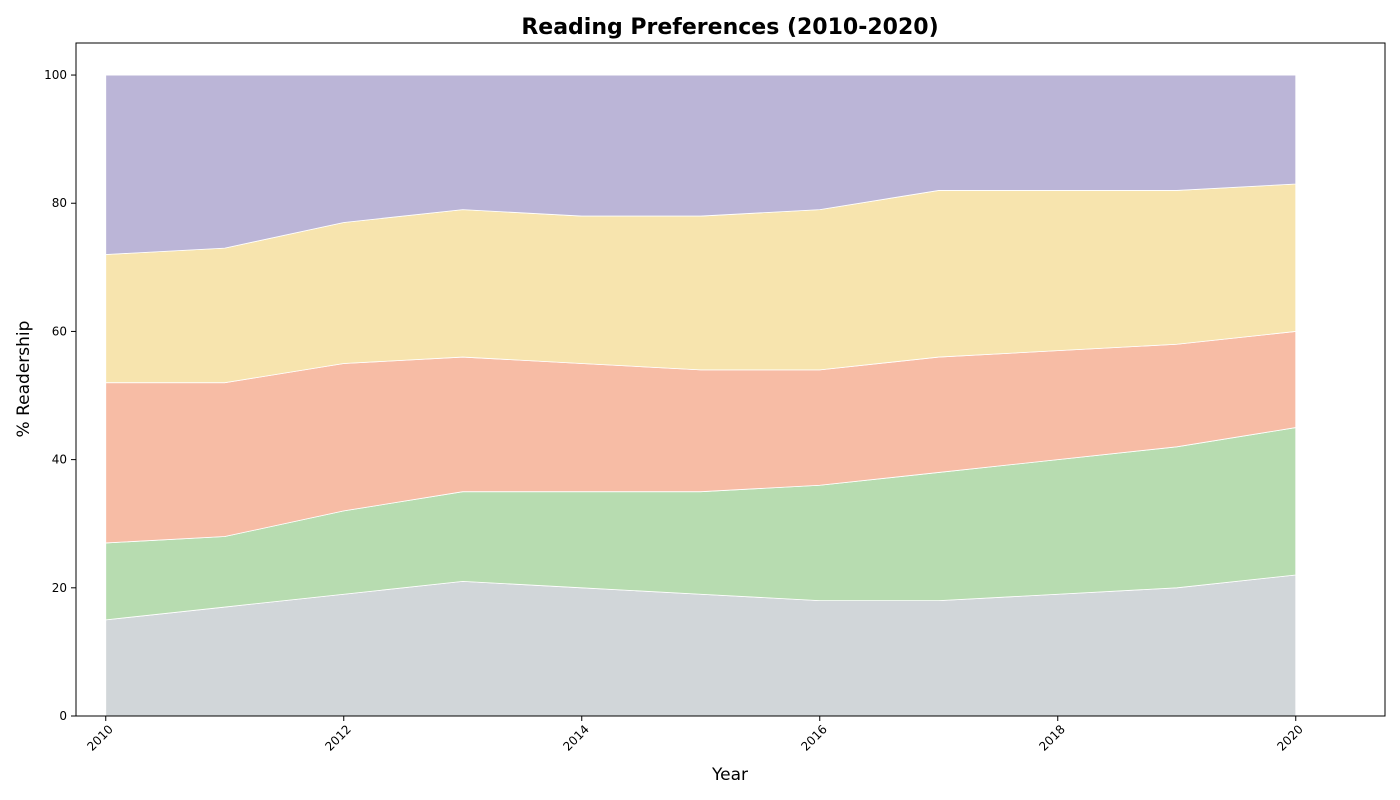 The height and width of the screenshot is (800, 1400). I want to click on y-tick-label: 80, so click(59, 203).